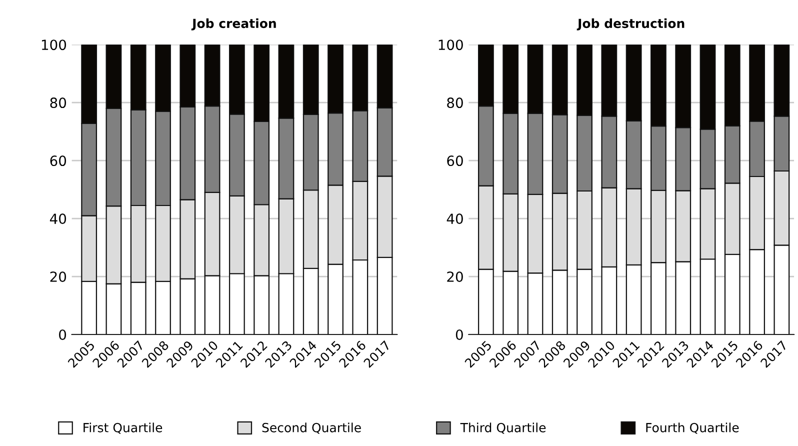  Describe the element at coordinates (630, 24) in the screenshot. I see `chart-title: Job destruction` at that location.